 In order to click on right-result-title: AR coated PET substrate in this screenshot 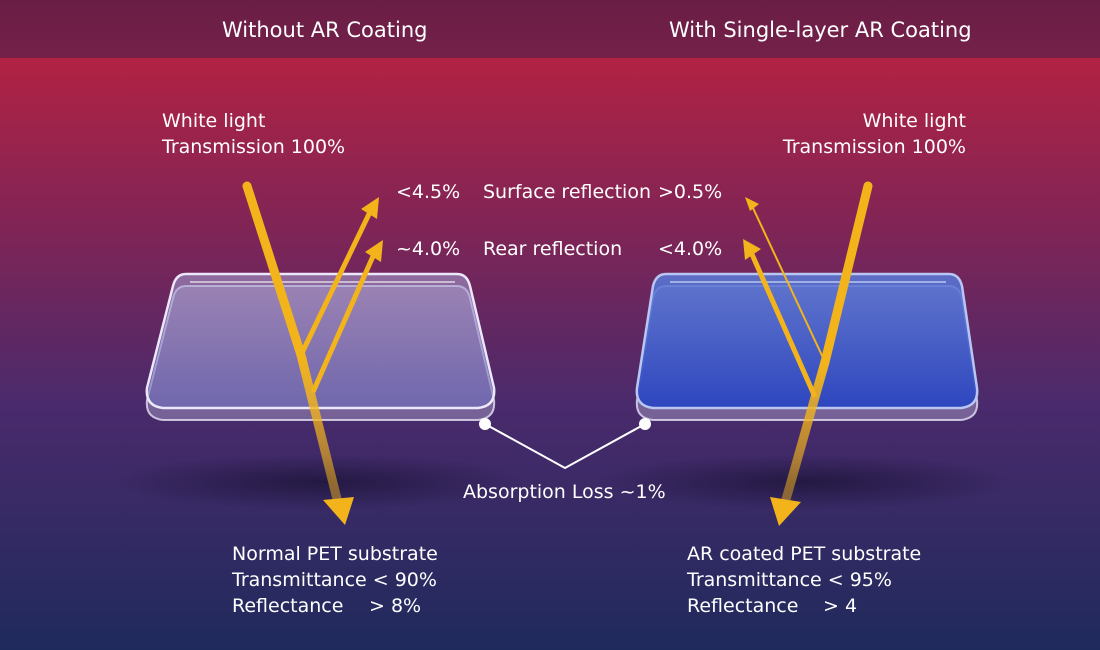, I will do `click(804, 554)`.